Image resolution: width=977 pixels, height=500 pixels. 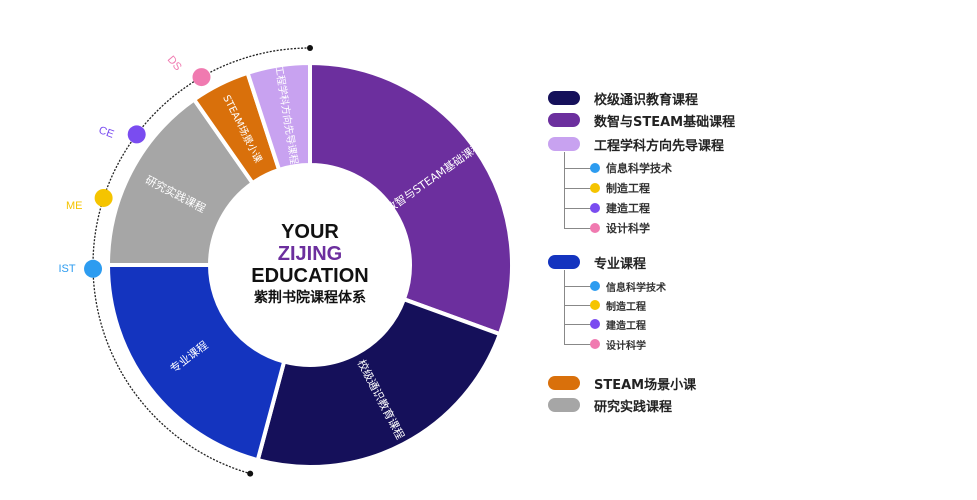 What do you see at coordinates (201, 77) in the screenshot?
I see `track-marker-ds` at bounding box center [201, 77].